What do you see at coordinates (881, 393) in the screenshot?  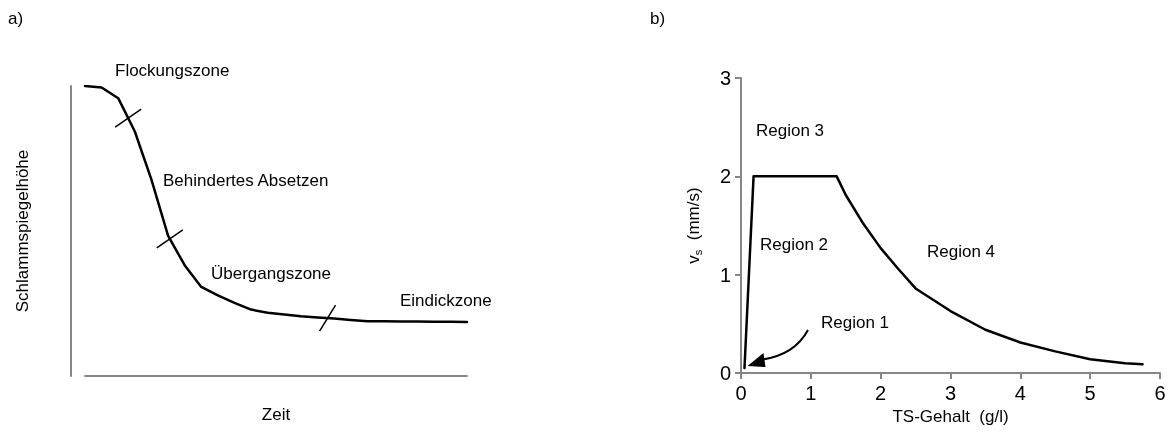 I see `x-tick-label: 2` at bounding box center [881, 393].